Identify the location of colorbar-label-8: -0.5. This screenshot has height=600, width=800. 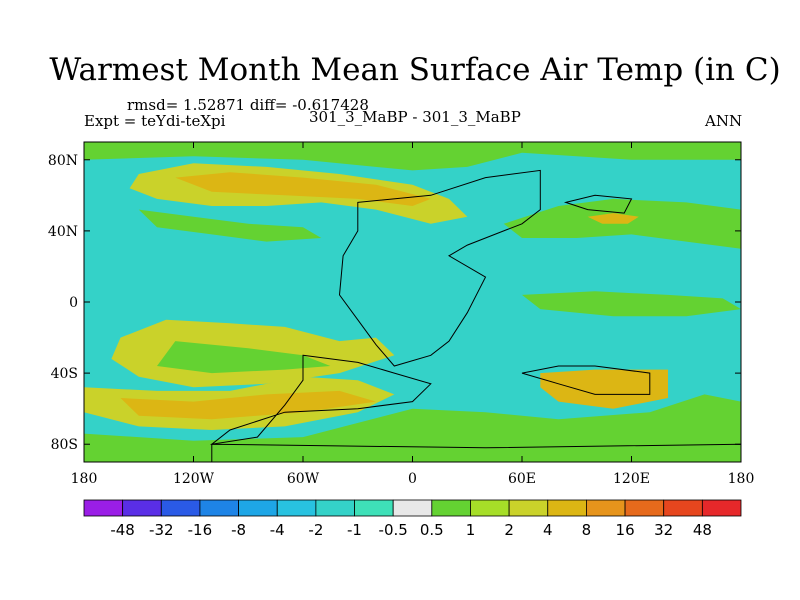
(393, 530).